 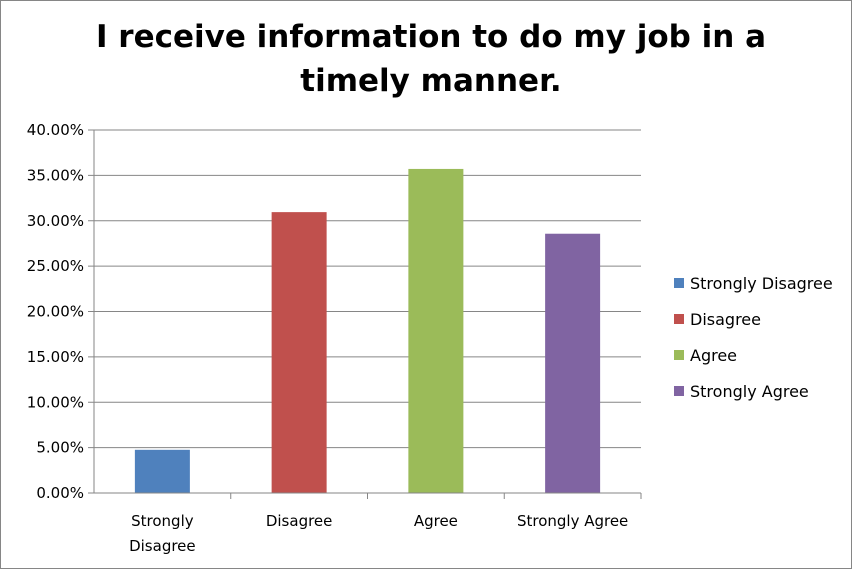 I want to click on legend-entry-label: Agree, so click(x=713, y=355).